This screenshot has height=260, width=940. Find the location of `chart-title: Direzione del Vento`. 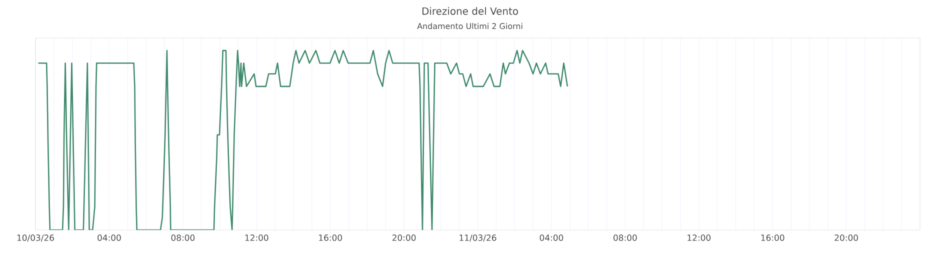

chart-title: Direzione del Vento is located at coordinates (470, 11).